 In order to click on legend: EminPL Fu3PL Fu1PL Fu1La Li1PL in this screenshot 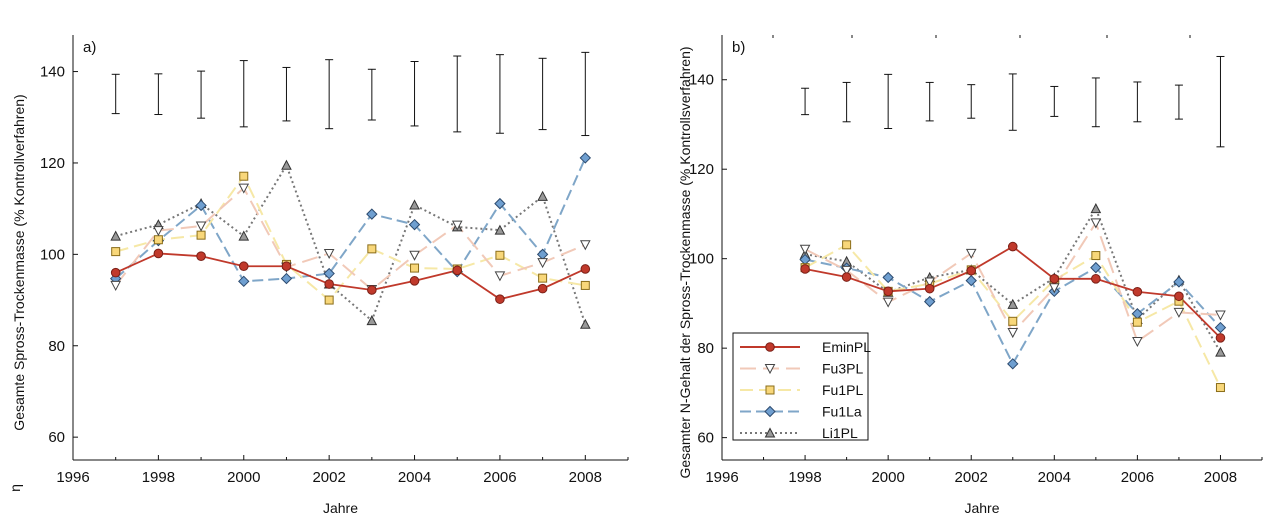, I will do `click(801, 386)`.